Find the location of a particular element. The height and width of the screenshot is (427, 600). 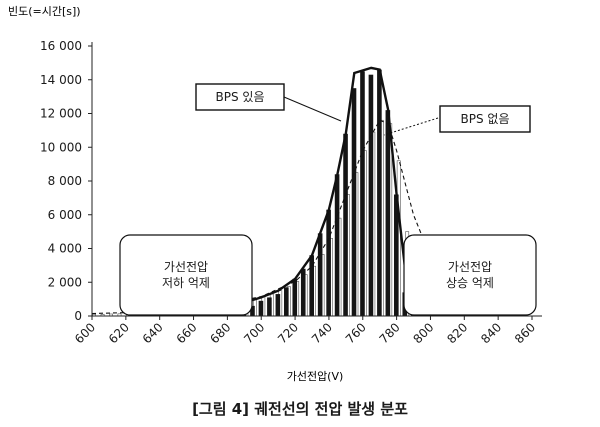

bps-on-callout-label: BPS 있음 is located at coordinates (240, 97).